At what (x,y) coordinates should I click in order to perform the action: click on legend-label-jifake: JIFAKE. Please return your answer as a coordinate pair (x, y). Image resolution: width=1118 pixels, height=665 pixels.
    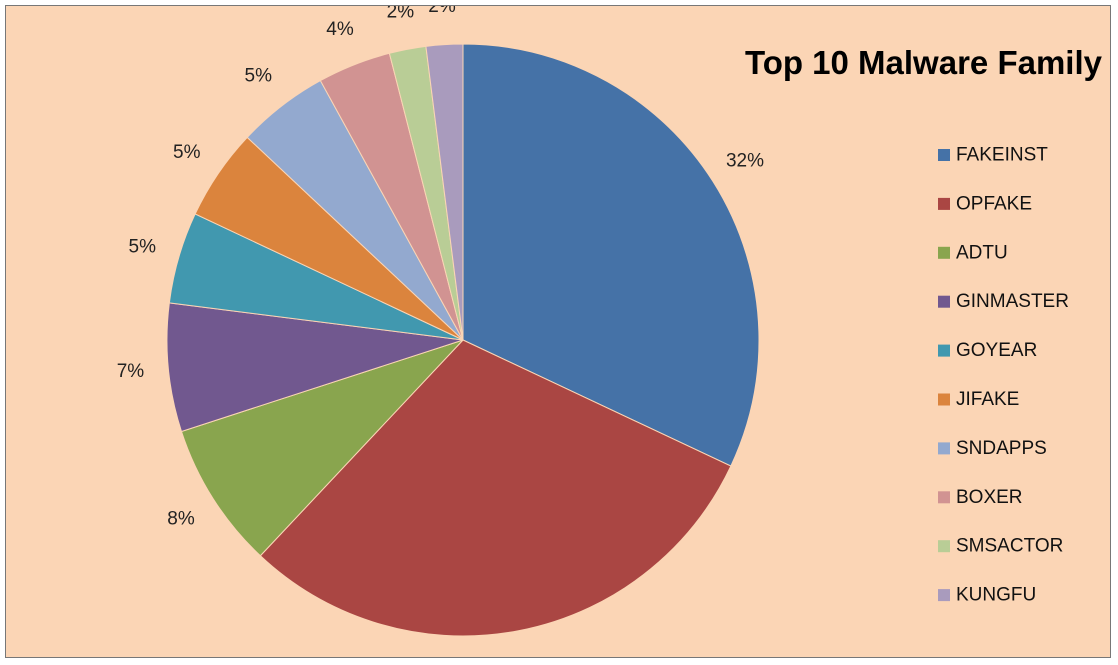
    Looking at the image, I should click on (987, 399).